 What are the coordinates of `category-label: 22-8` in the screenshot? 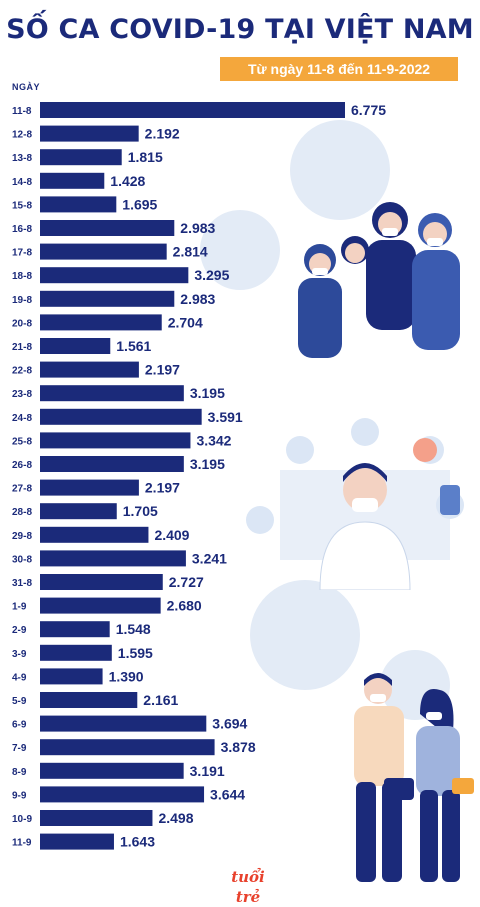 It's located at (22, 371).